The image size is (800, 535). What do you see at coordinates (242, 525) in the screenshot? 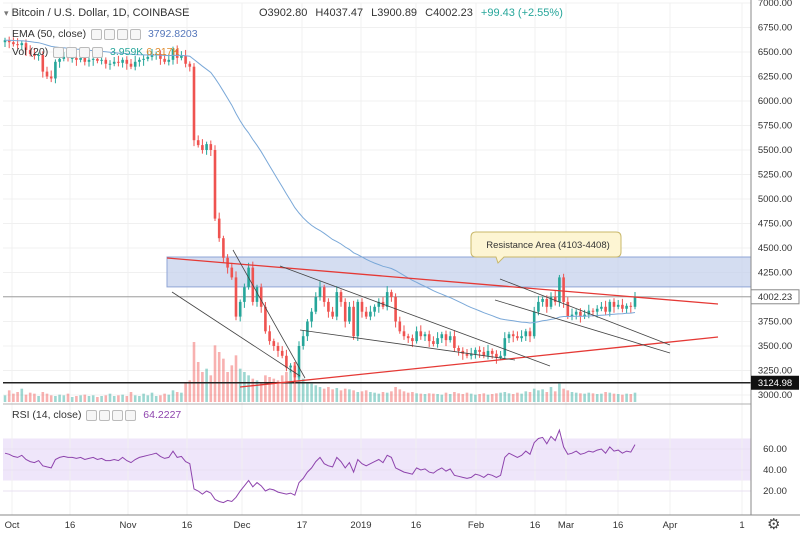
I see `time-tick-label: Dec` at bounding box center [242, 525].